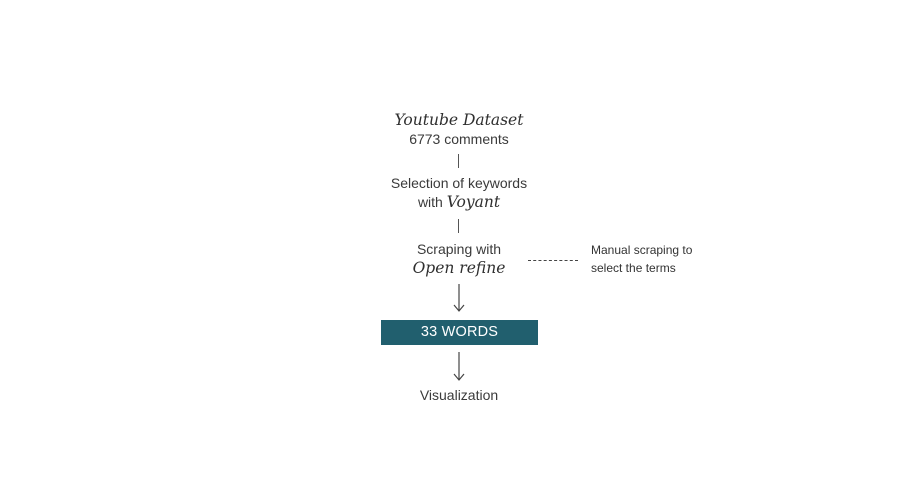 Image resolution: width=900 pixels, height=500 pixels. I want to click on scraping-label: Scraping with, so click(459, 249).